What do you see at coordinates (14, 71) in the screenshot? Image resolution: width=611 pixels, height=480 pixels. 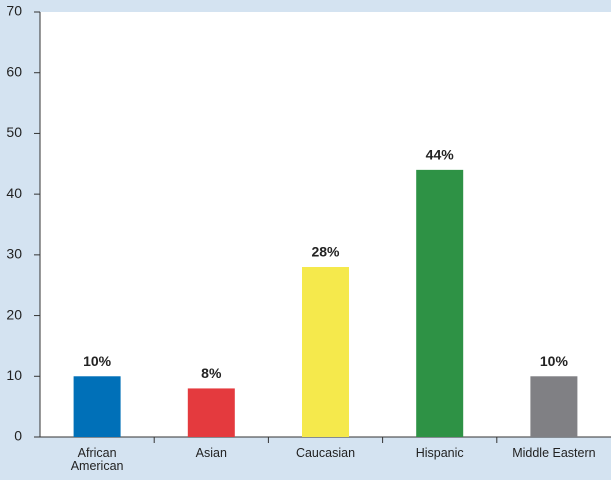 I see `y-tick-label: 60` at bounding box center [14, 71].